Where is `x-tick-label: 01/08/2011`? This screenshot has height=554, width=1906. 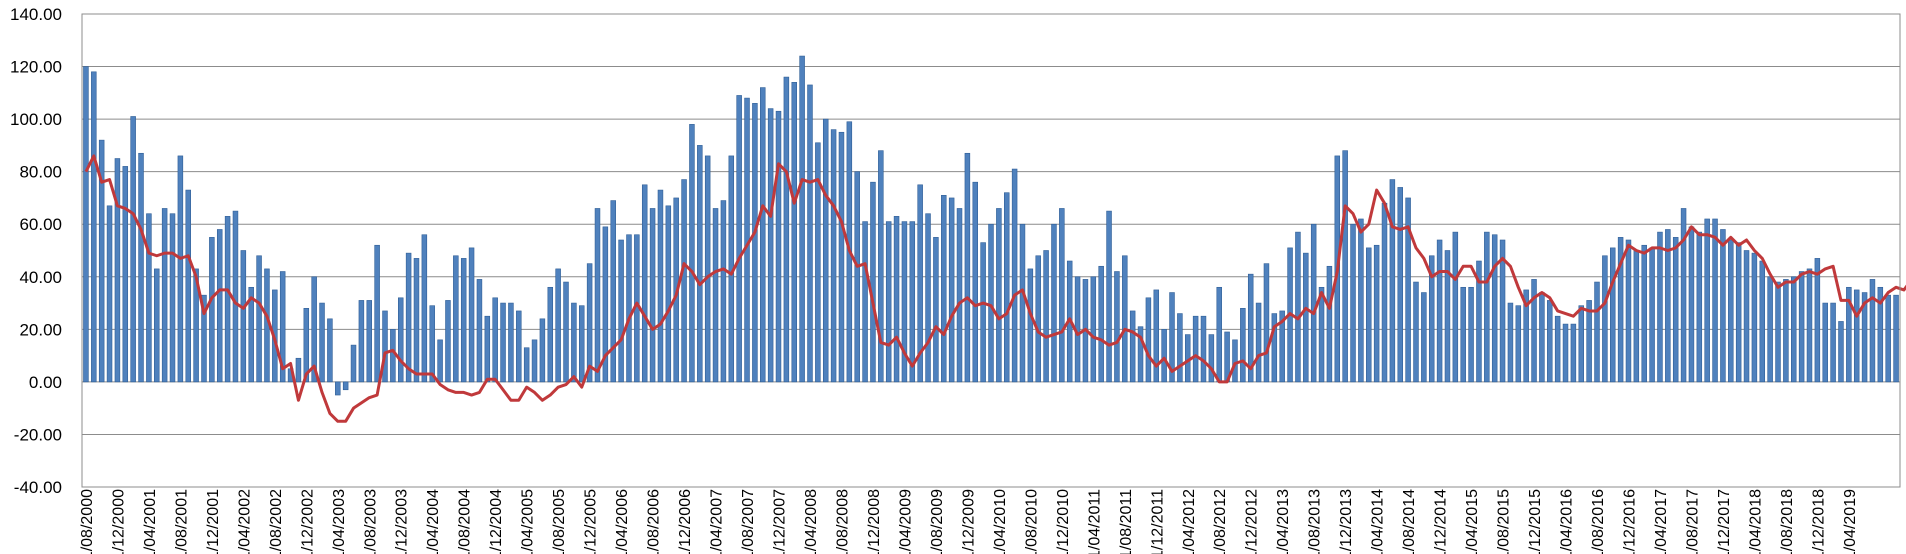
x-tick-label: 01/08/2011 is located at coordinates (1126, 521).